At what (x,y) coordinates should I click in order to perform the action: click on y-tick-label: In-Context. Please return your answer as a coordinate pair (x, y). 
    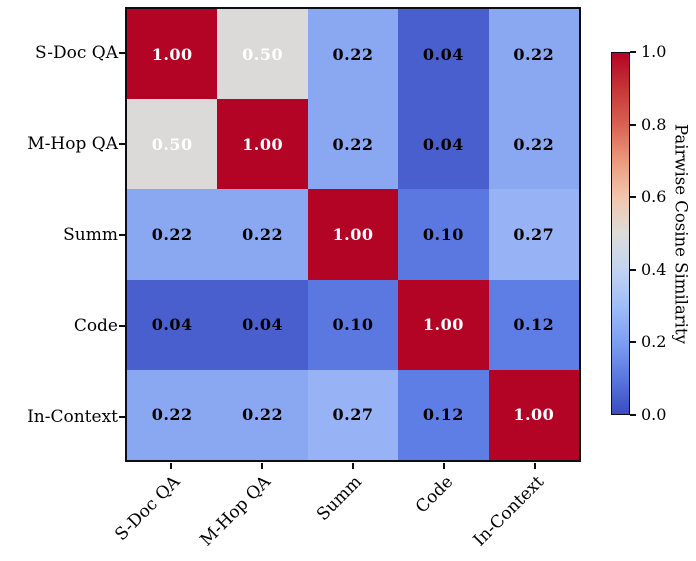
    Looking at the image, I should click on (72, 416).